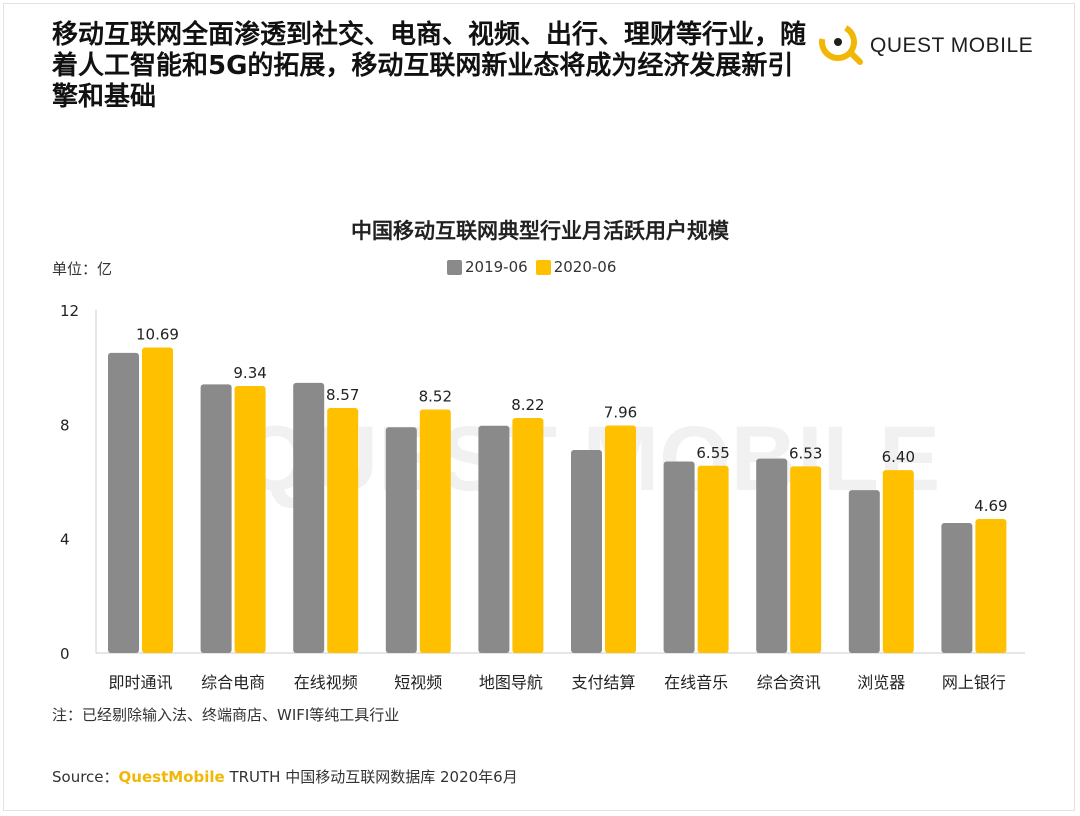 The height and width of the screenshot is (816, 1080). Describe the element at coordinates (620, 412) in the screenshot. I see `data-label: 7.96` at that location.